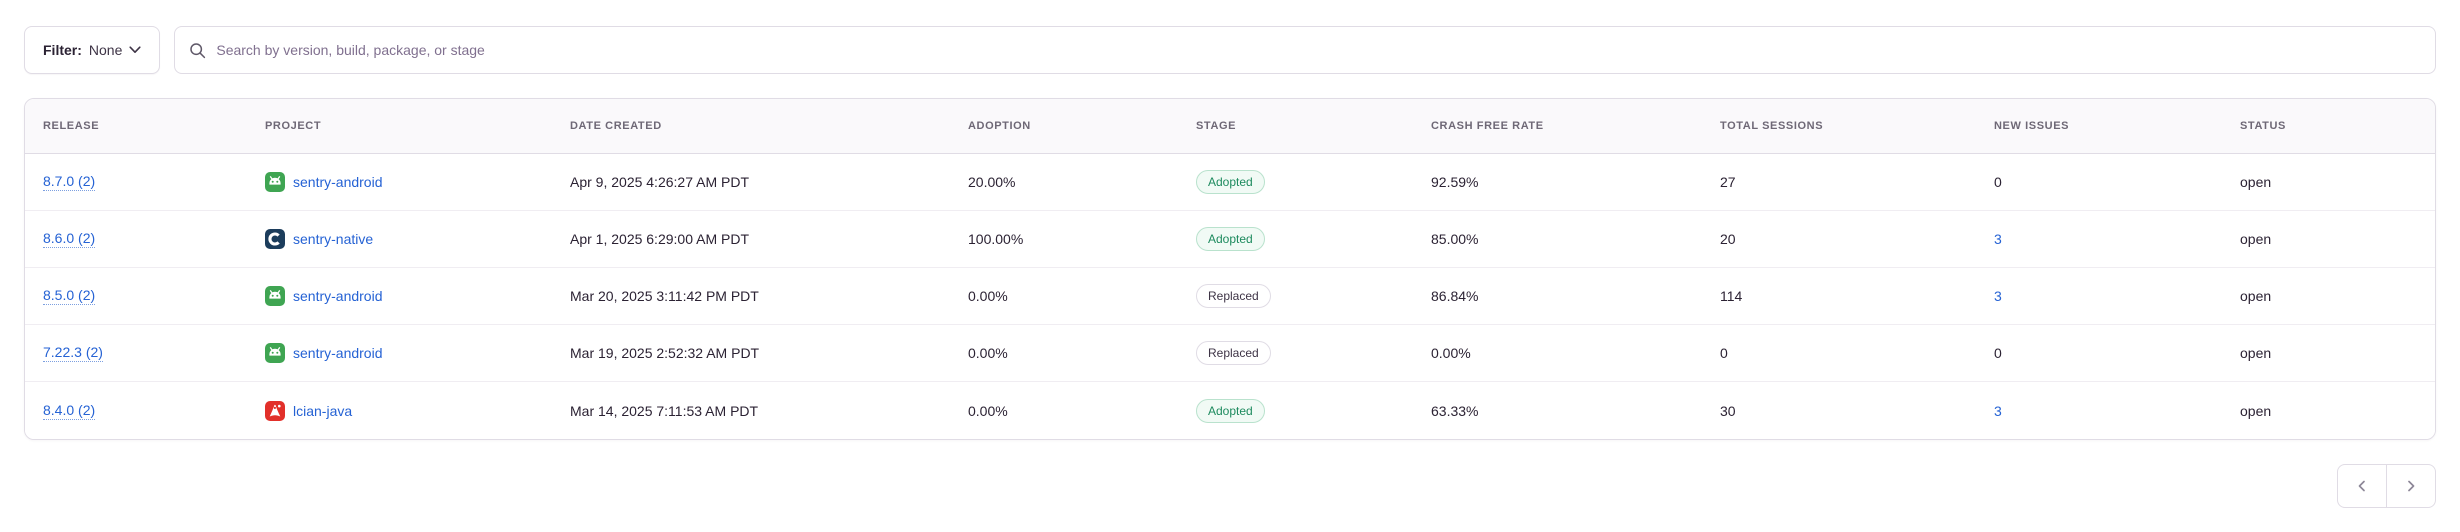 This screenshot has height=532, width=2460. What do you see at coordinates (69, 410) in the screenshot?
I see `release-link: 8.4.0 (2)` at bounding box center [69, 410].